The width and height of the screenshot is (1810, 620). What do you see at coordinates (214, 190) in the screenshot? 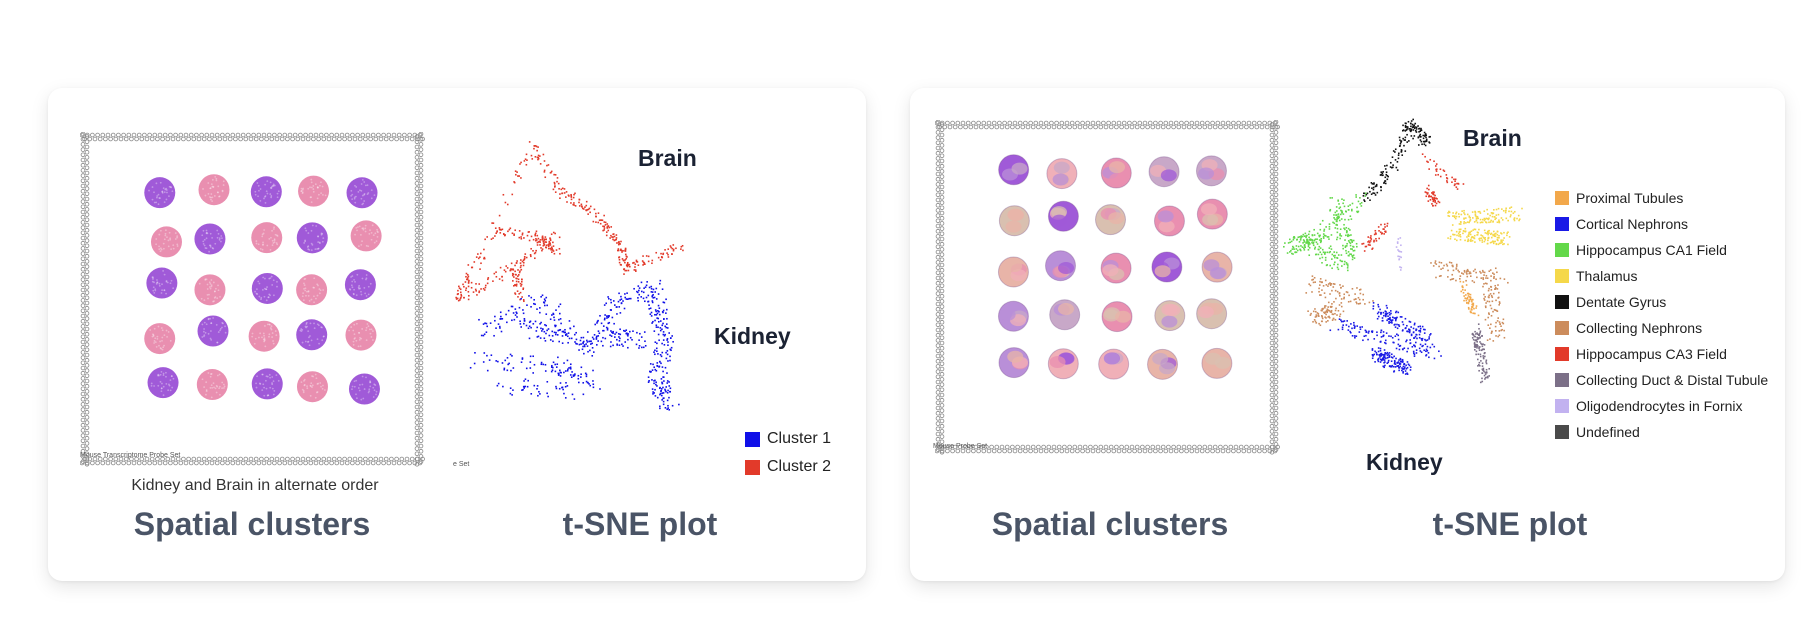
I see `kidney-spot` at bounding box center [214, 190].